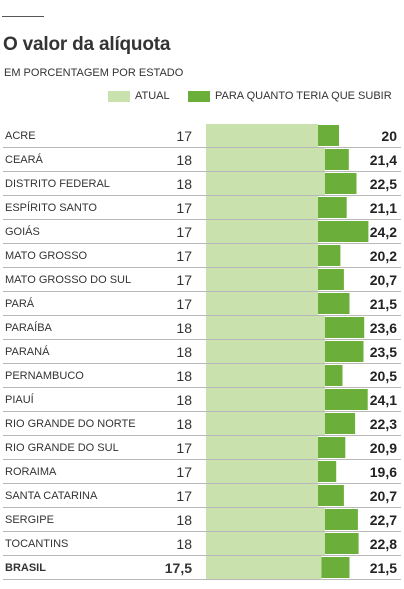  Describe the element at coordinates (184, 496) in the screenshot. I see `current-value-label-15: 17` at that location.